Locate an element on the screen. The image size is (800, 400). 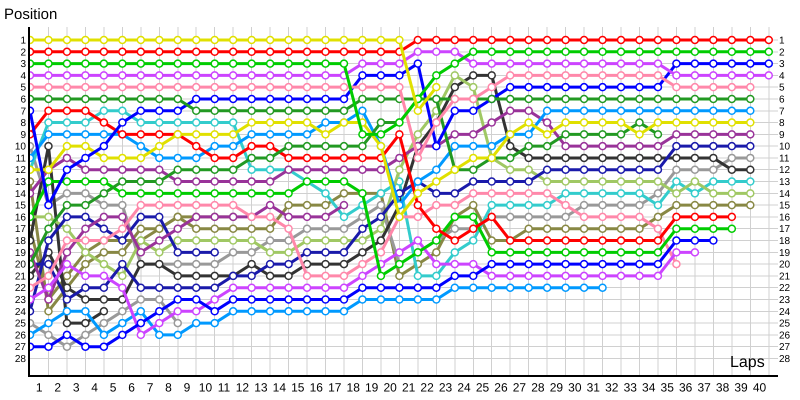
y-tick-label: 28 is located at coordinates (20, 359).